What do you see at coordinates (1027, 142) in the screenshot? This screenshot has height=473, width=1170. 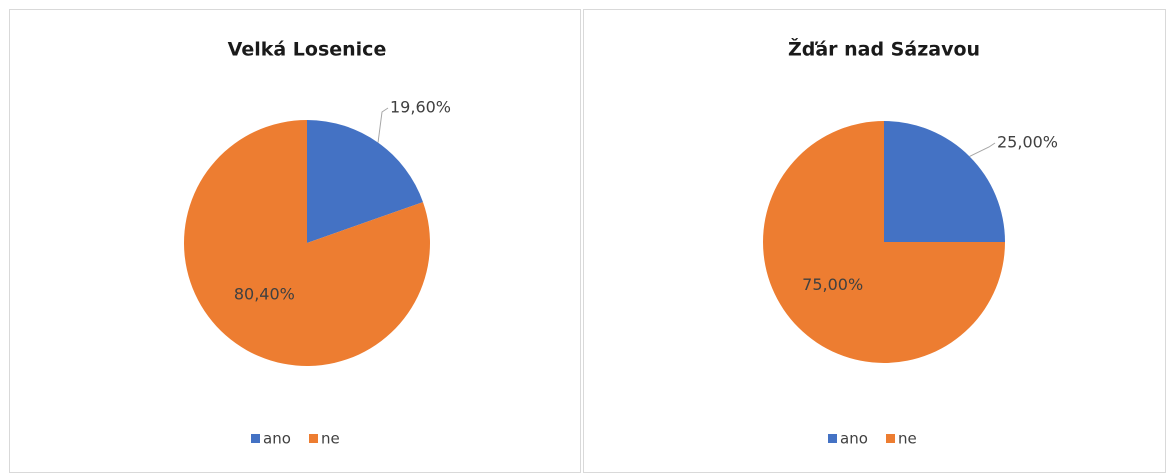 I see `data-label: 25,00%` at bounding box center [1027, 142].